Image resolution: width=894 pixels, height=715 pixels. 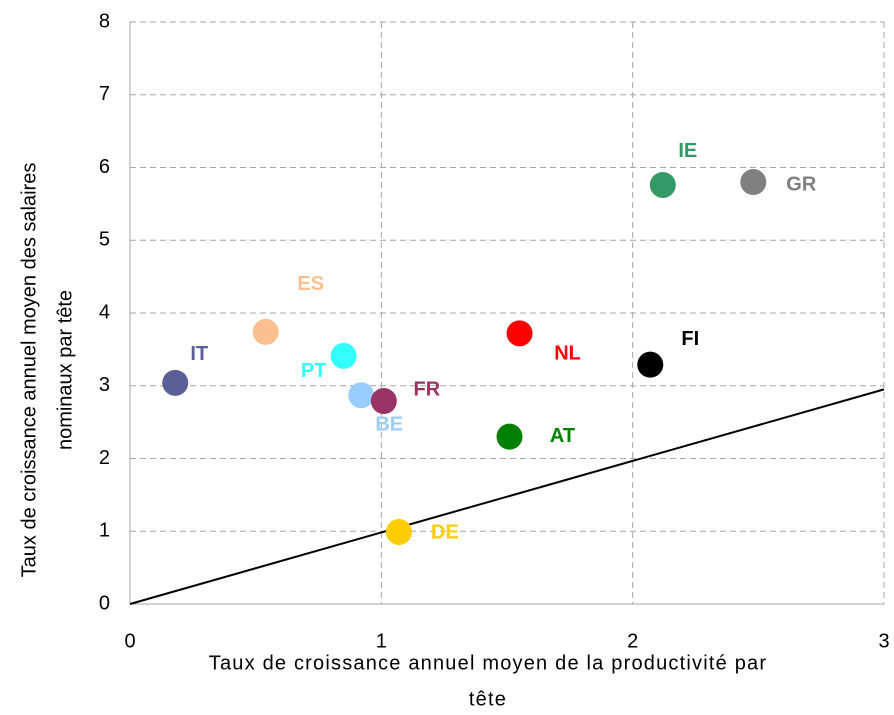 What do you see at coordinates (104, 385) in the screenshot?
I see `y-tick-label: 3` at bounding box center [104, 385].